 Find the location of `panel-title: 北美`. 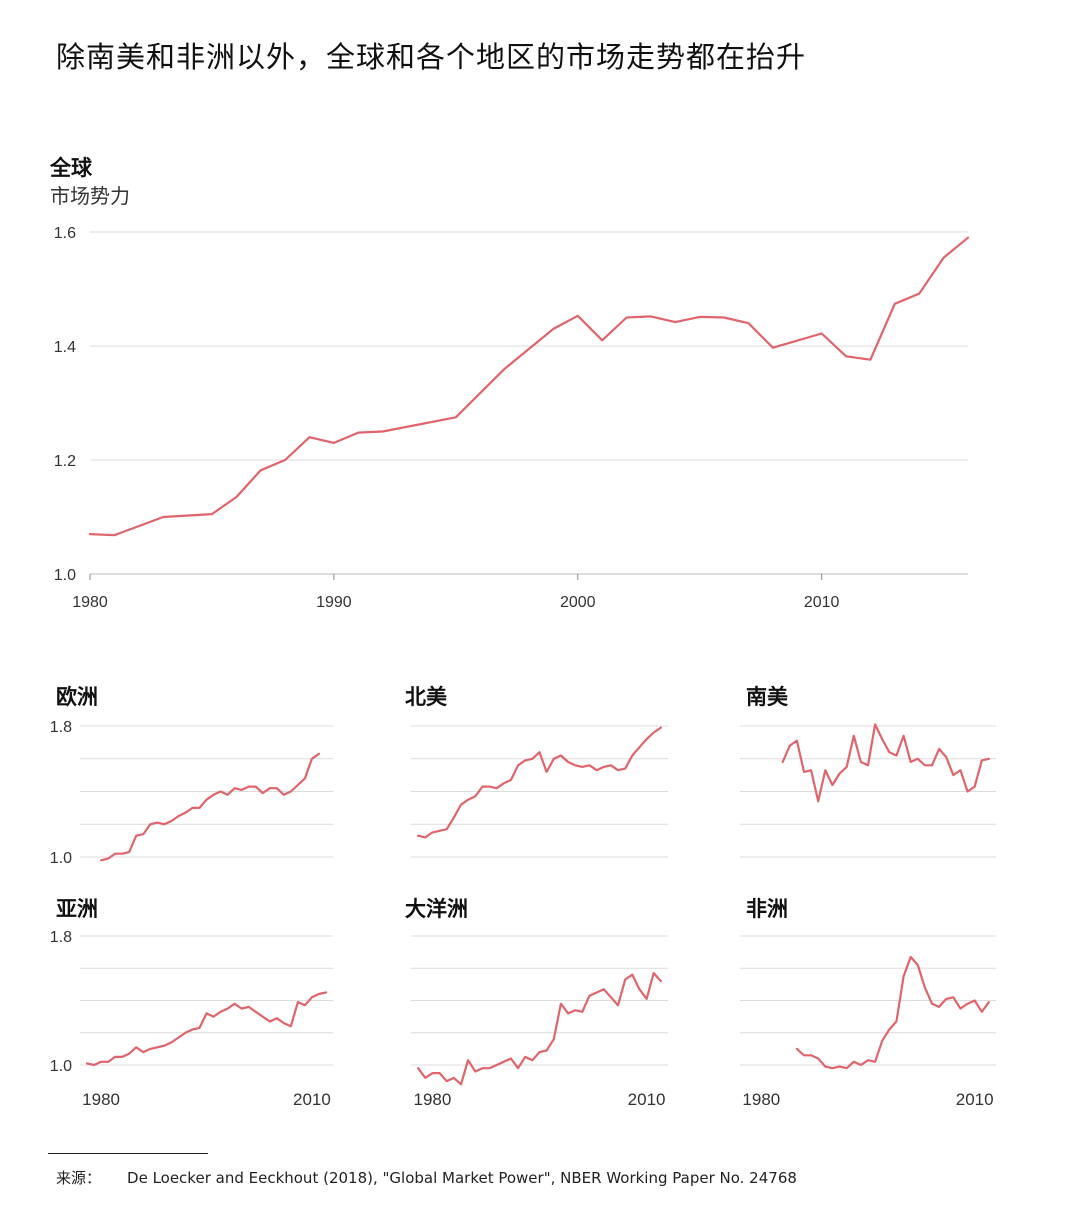

panel-title: 北美 is located at coordinates (426, 697).